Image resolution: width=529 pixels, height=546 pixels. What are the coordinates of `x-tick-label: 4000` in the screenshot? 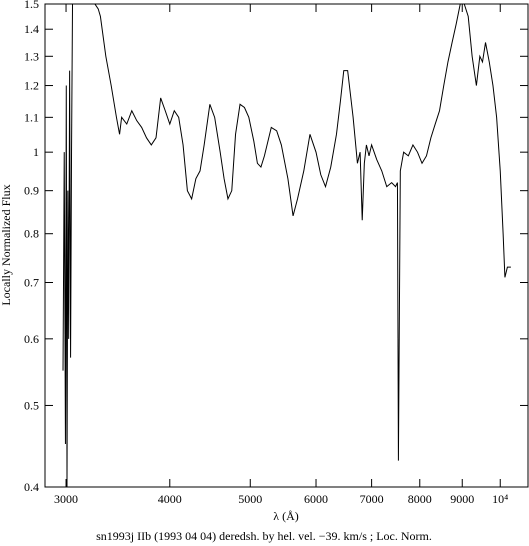 It's located at (170, 499).